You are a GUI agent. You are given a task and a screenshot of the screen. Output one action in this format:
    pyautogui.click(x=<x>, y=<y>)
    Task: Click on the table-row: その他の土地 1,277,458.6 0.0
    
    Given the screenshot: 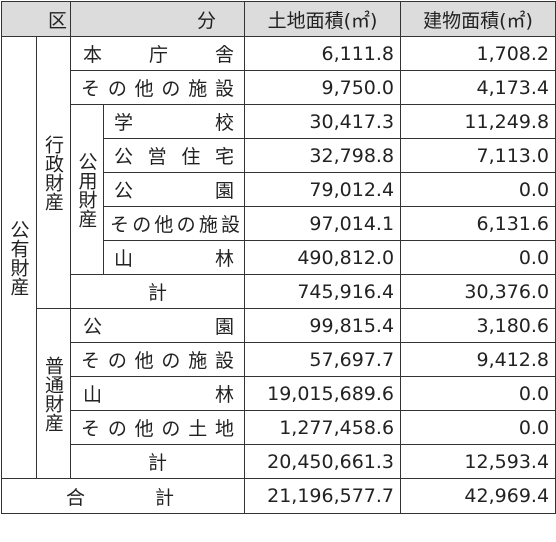 What is the action you would take?
    pyautogui.click(x=279, y=427)
    